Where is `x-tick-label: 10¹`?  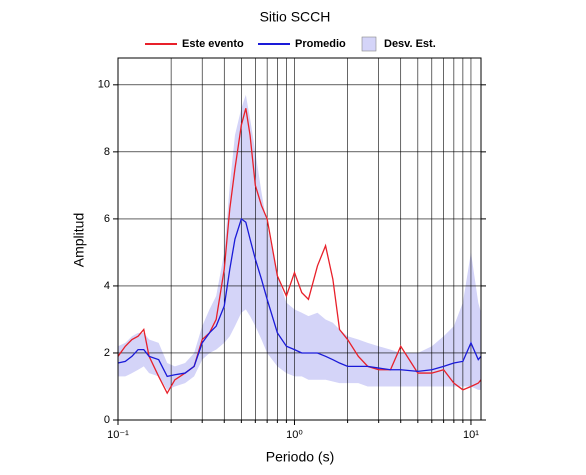 x-tick-label: 10¹ is located at coordinates (471, 435).